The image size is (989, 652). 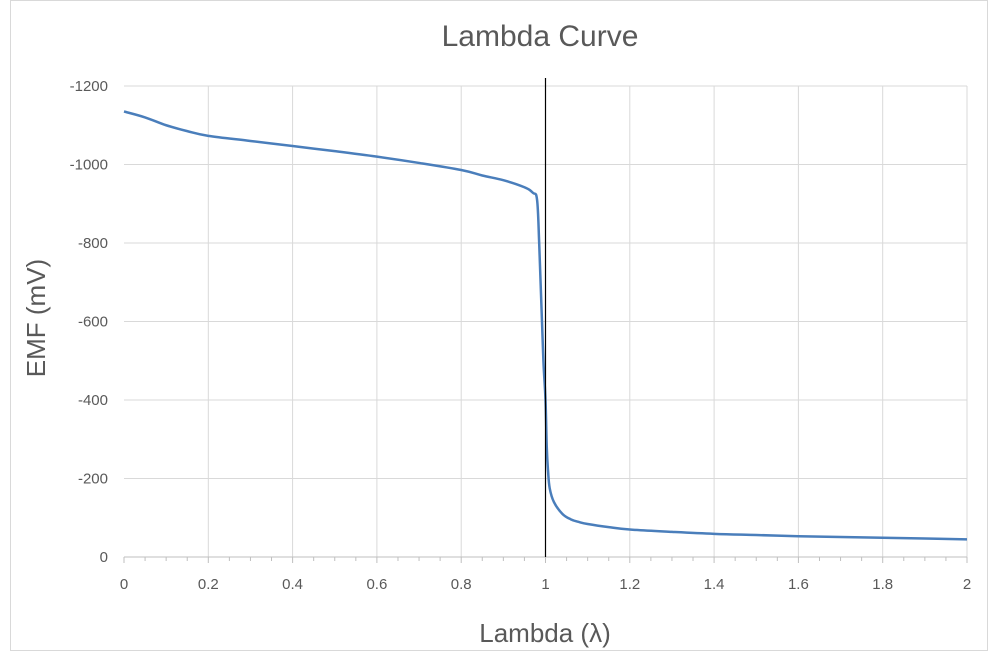 I want to click on x-tick-labels: 0 0.2 0.4 0.6 0.8 1 1.2 1.4 1.6 1.8 2, so click(x=545, y=584).